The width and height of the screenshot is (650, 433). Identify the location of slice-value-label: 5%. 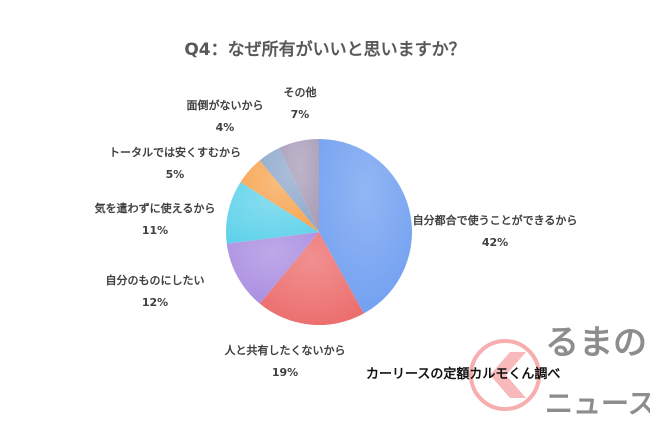
(175, 174).